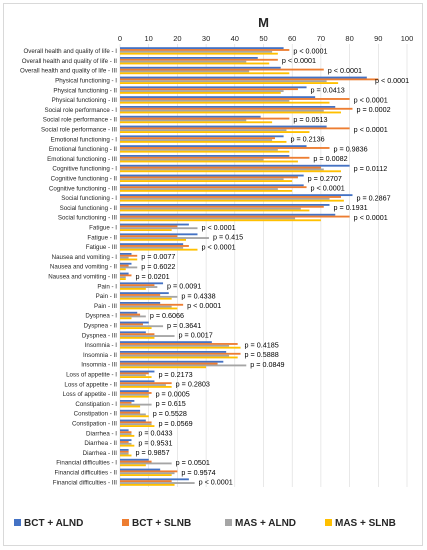 Image resolution: width=427 pixels, height=550 pixels. I want to click on p-value-label: p = 0.0849, so click(267, 364).